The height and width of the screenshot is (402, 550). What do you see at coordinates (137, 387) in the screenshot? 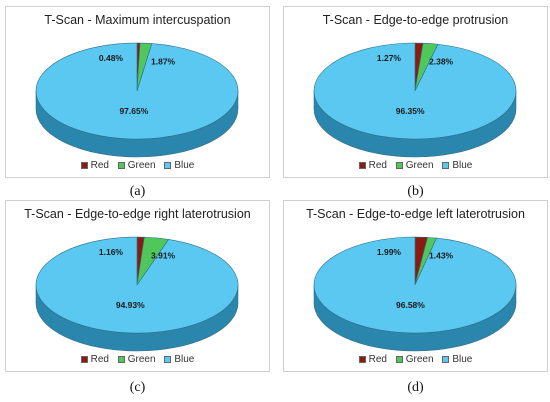
I see `caption-c: (c)` at bounding box center [137, 387].